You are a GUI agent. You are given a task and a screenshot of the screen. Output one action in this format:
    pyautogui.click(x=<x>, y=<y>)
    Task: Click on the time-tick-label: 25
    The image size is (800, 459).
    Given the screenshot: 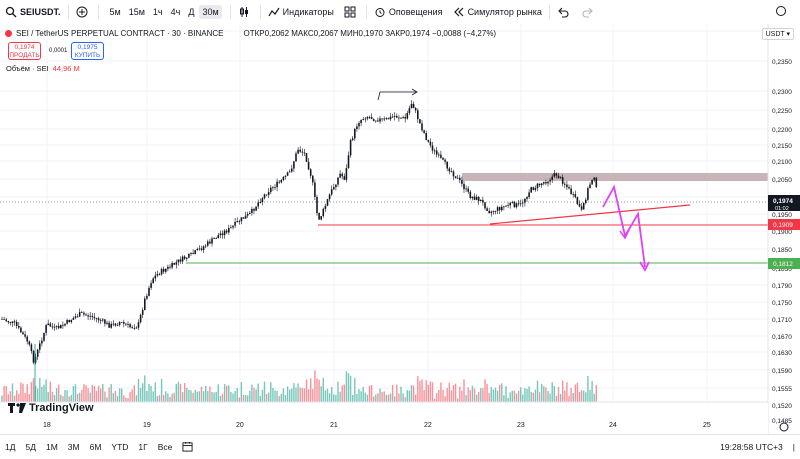 What is the action you would take?
    pyautogui.click(x=707, y=425)
    